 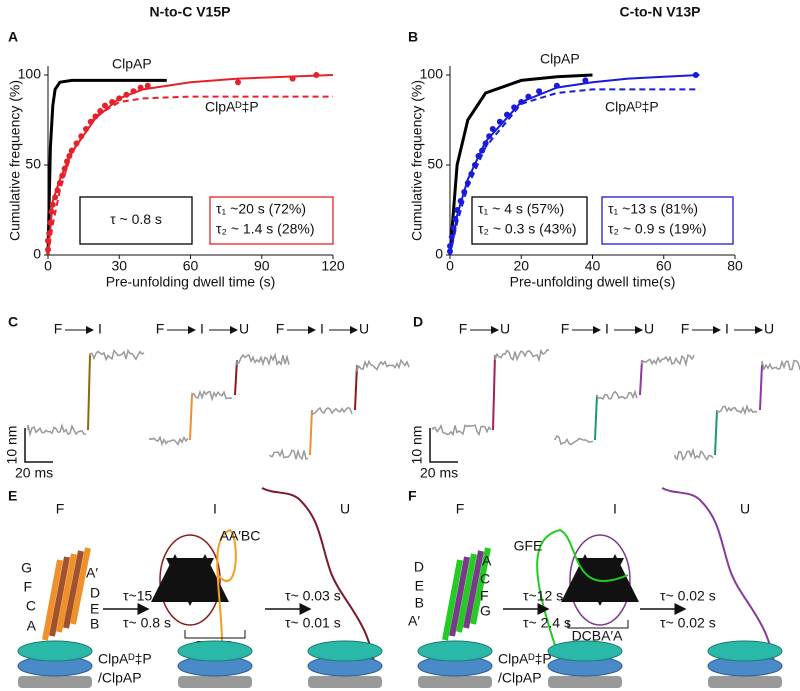 What do you see at coordinates (593, 282) in the screenshot?
I see `x-axis-label: Pre-unfolding dwell time(s)` at bounding box center [593, 282].